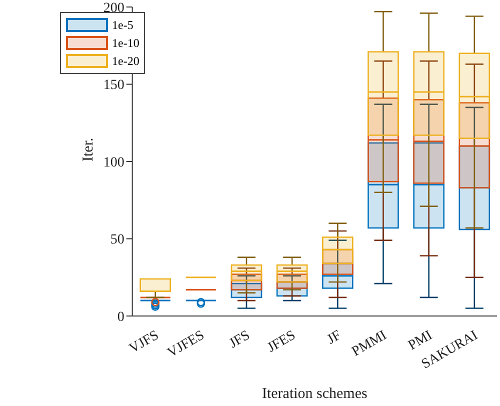  Describe the element at coordinates (113, 86) in the screenshot. I see `y-tick-label: 150` at that location.